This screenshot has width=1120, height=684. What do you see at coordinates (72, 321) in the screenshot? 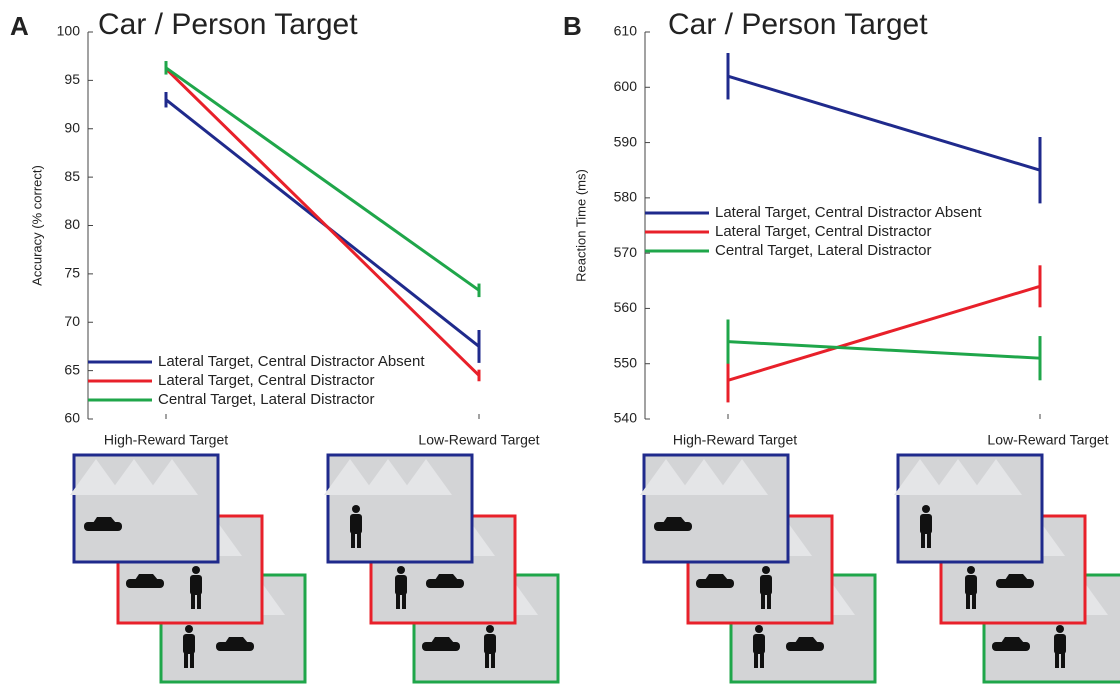
I see `y-tick-label: 70` at bounding box center [72, 321].